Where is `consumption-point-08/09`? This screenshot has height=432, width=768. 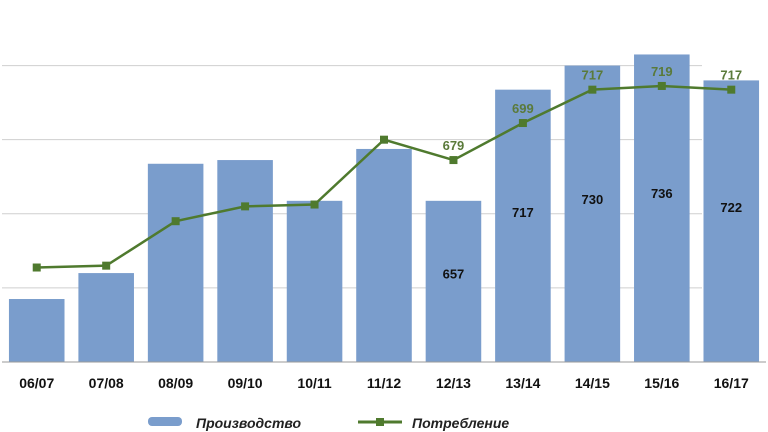
consumption-point-08/09 is located at coordinates (175, 221).